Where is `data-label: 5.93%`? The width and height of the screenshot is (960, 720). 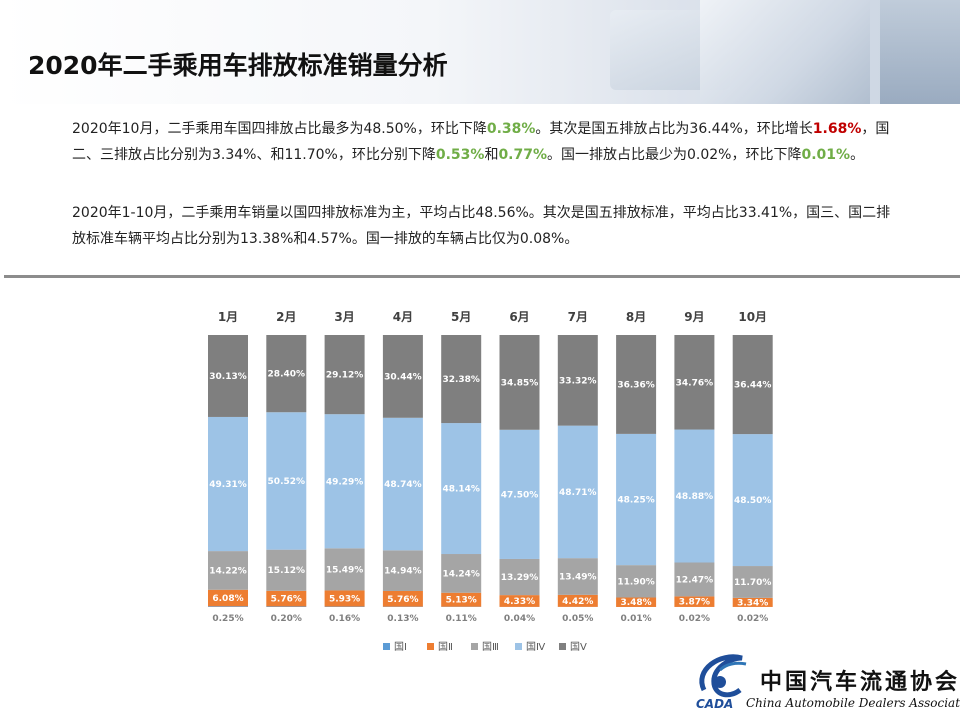
data-label: 5.93% is located at coordinates (344, 599).